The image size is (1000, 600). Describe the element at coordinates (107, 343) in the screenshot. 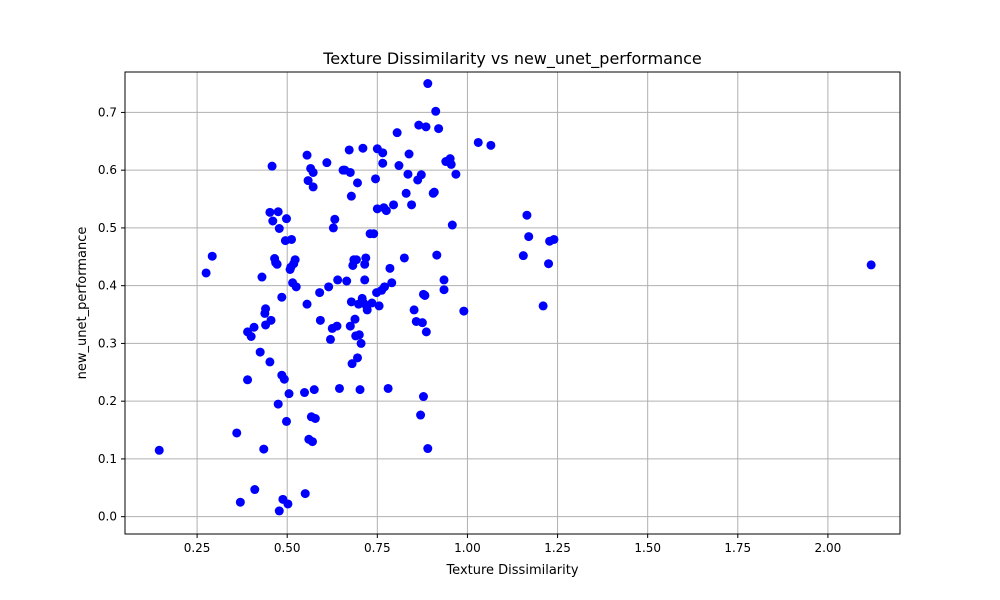

I see `y-tick-label: 0.3` at that location.